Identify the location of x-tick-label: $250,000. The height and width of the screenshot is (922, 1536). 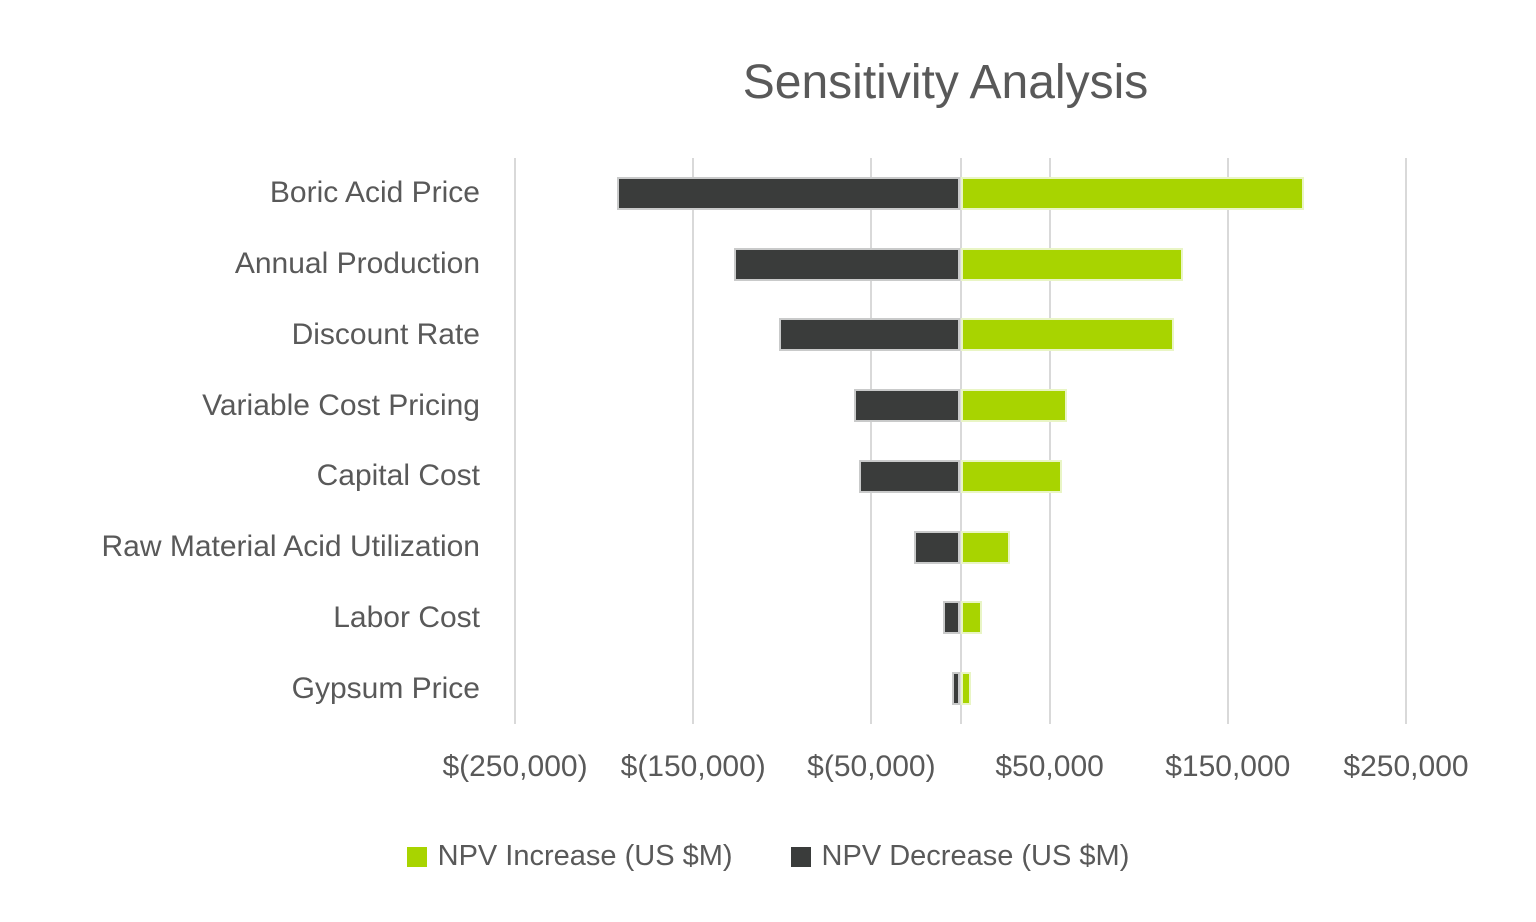
(1406, 766).